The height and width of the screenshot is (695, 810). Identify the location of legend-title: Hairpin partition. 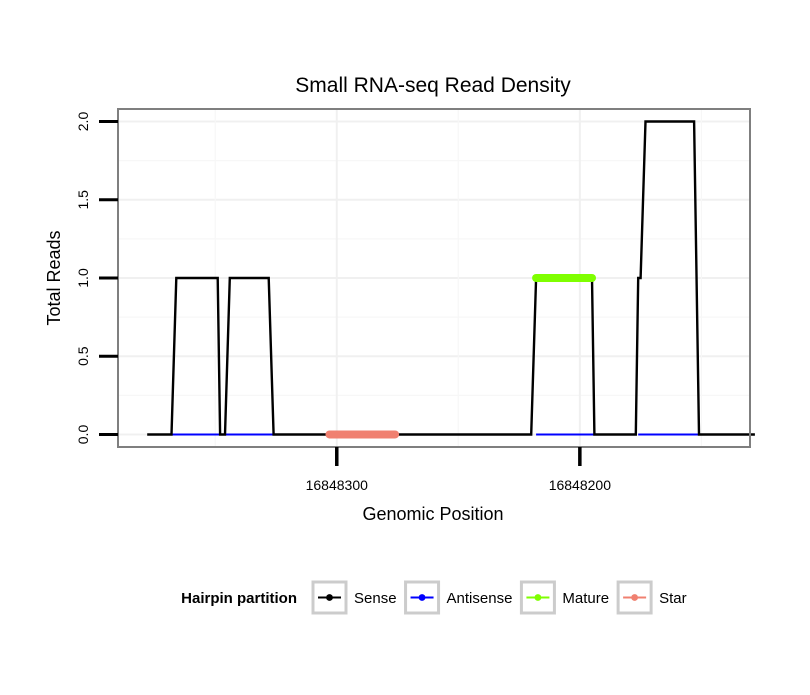
(239, 598).